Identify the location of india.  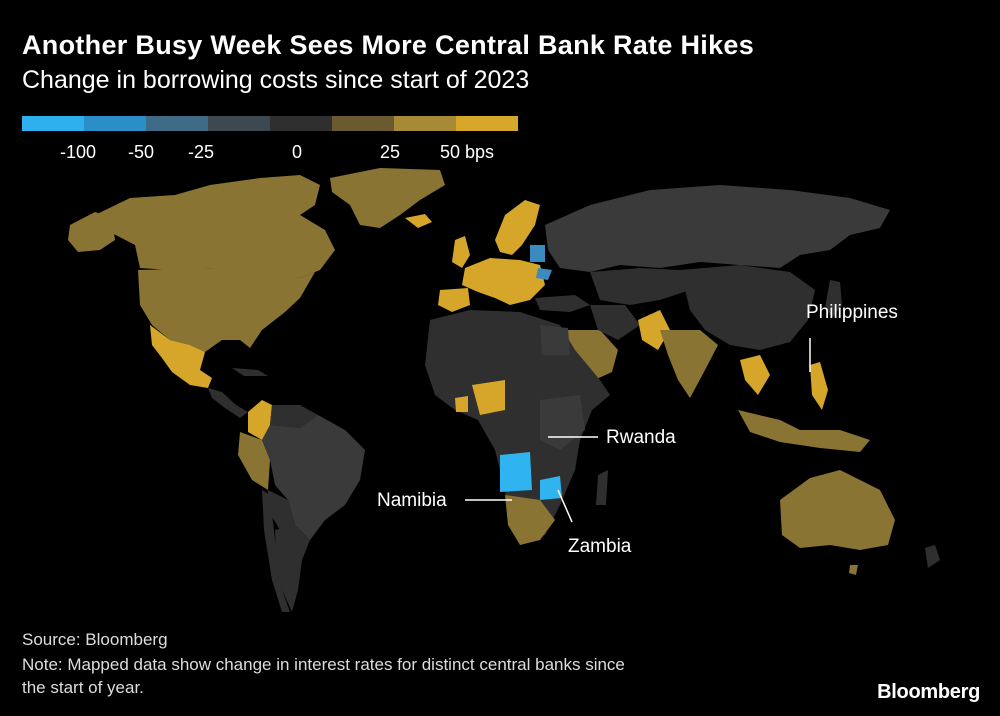
(689, 364).